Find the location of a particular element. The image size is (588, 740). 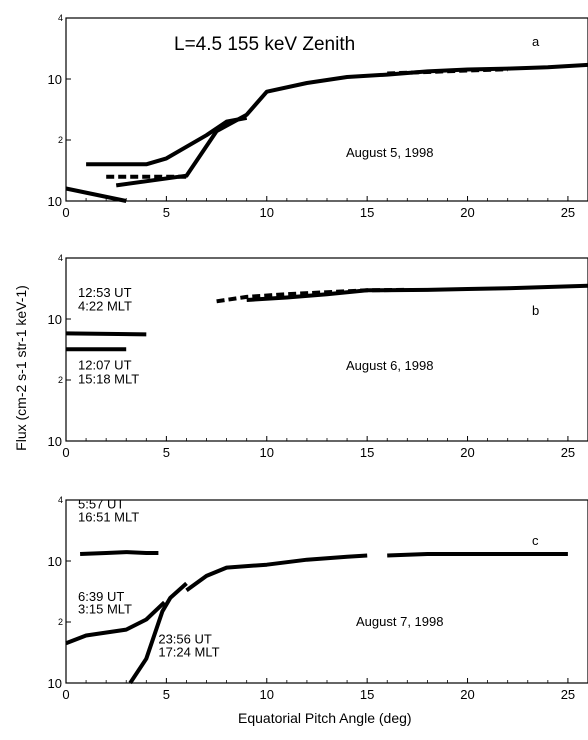

time-annotation: 23:56 UT is located at coordinates (185, 639).